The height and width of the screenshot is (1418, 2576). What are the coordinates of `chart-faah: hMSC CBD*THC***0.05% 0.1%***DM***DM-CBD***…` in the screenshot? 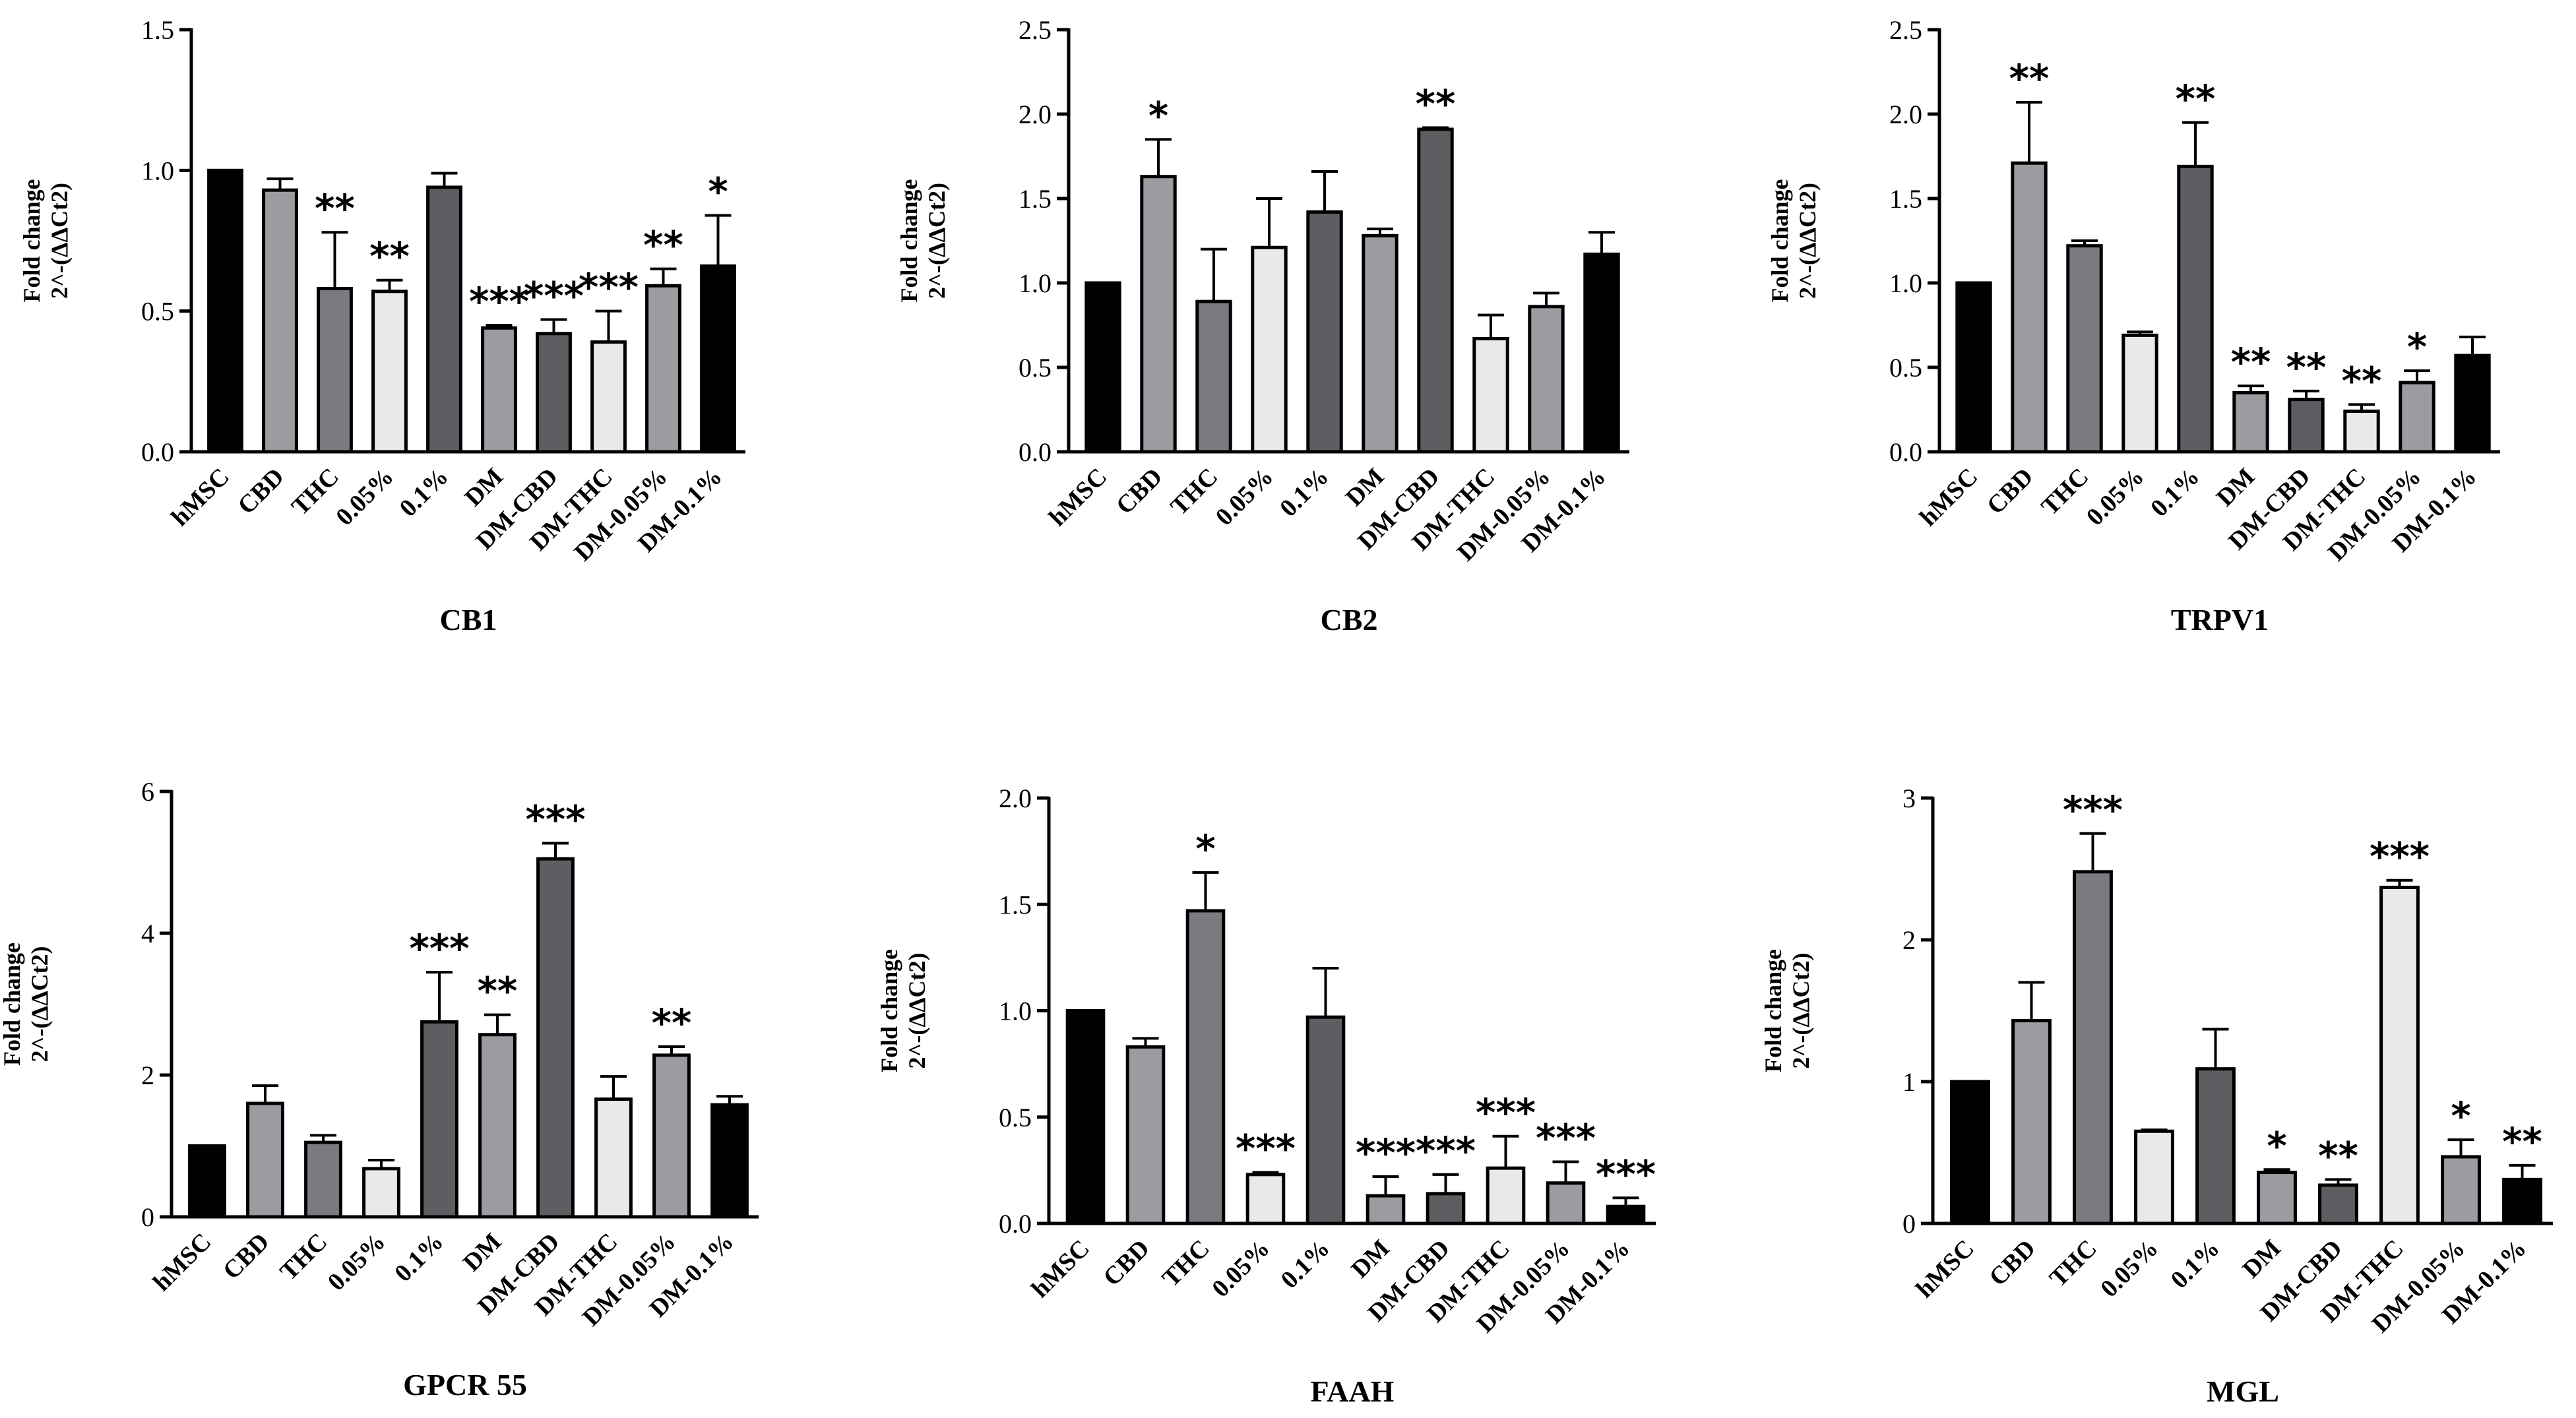 It's located at (1266, 1096).